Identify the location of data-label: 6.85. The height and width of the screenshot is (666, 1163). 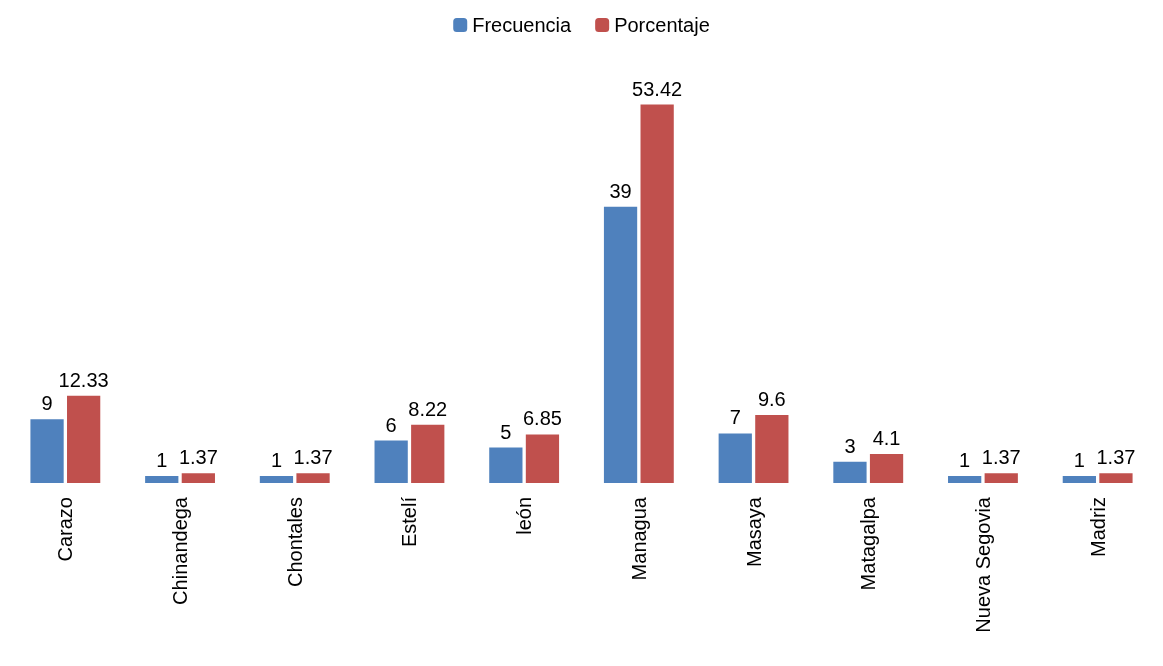
(542, 418).